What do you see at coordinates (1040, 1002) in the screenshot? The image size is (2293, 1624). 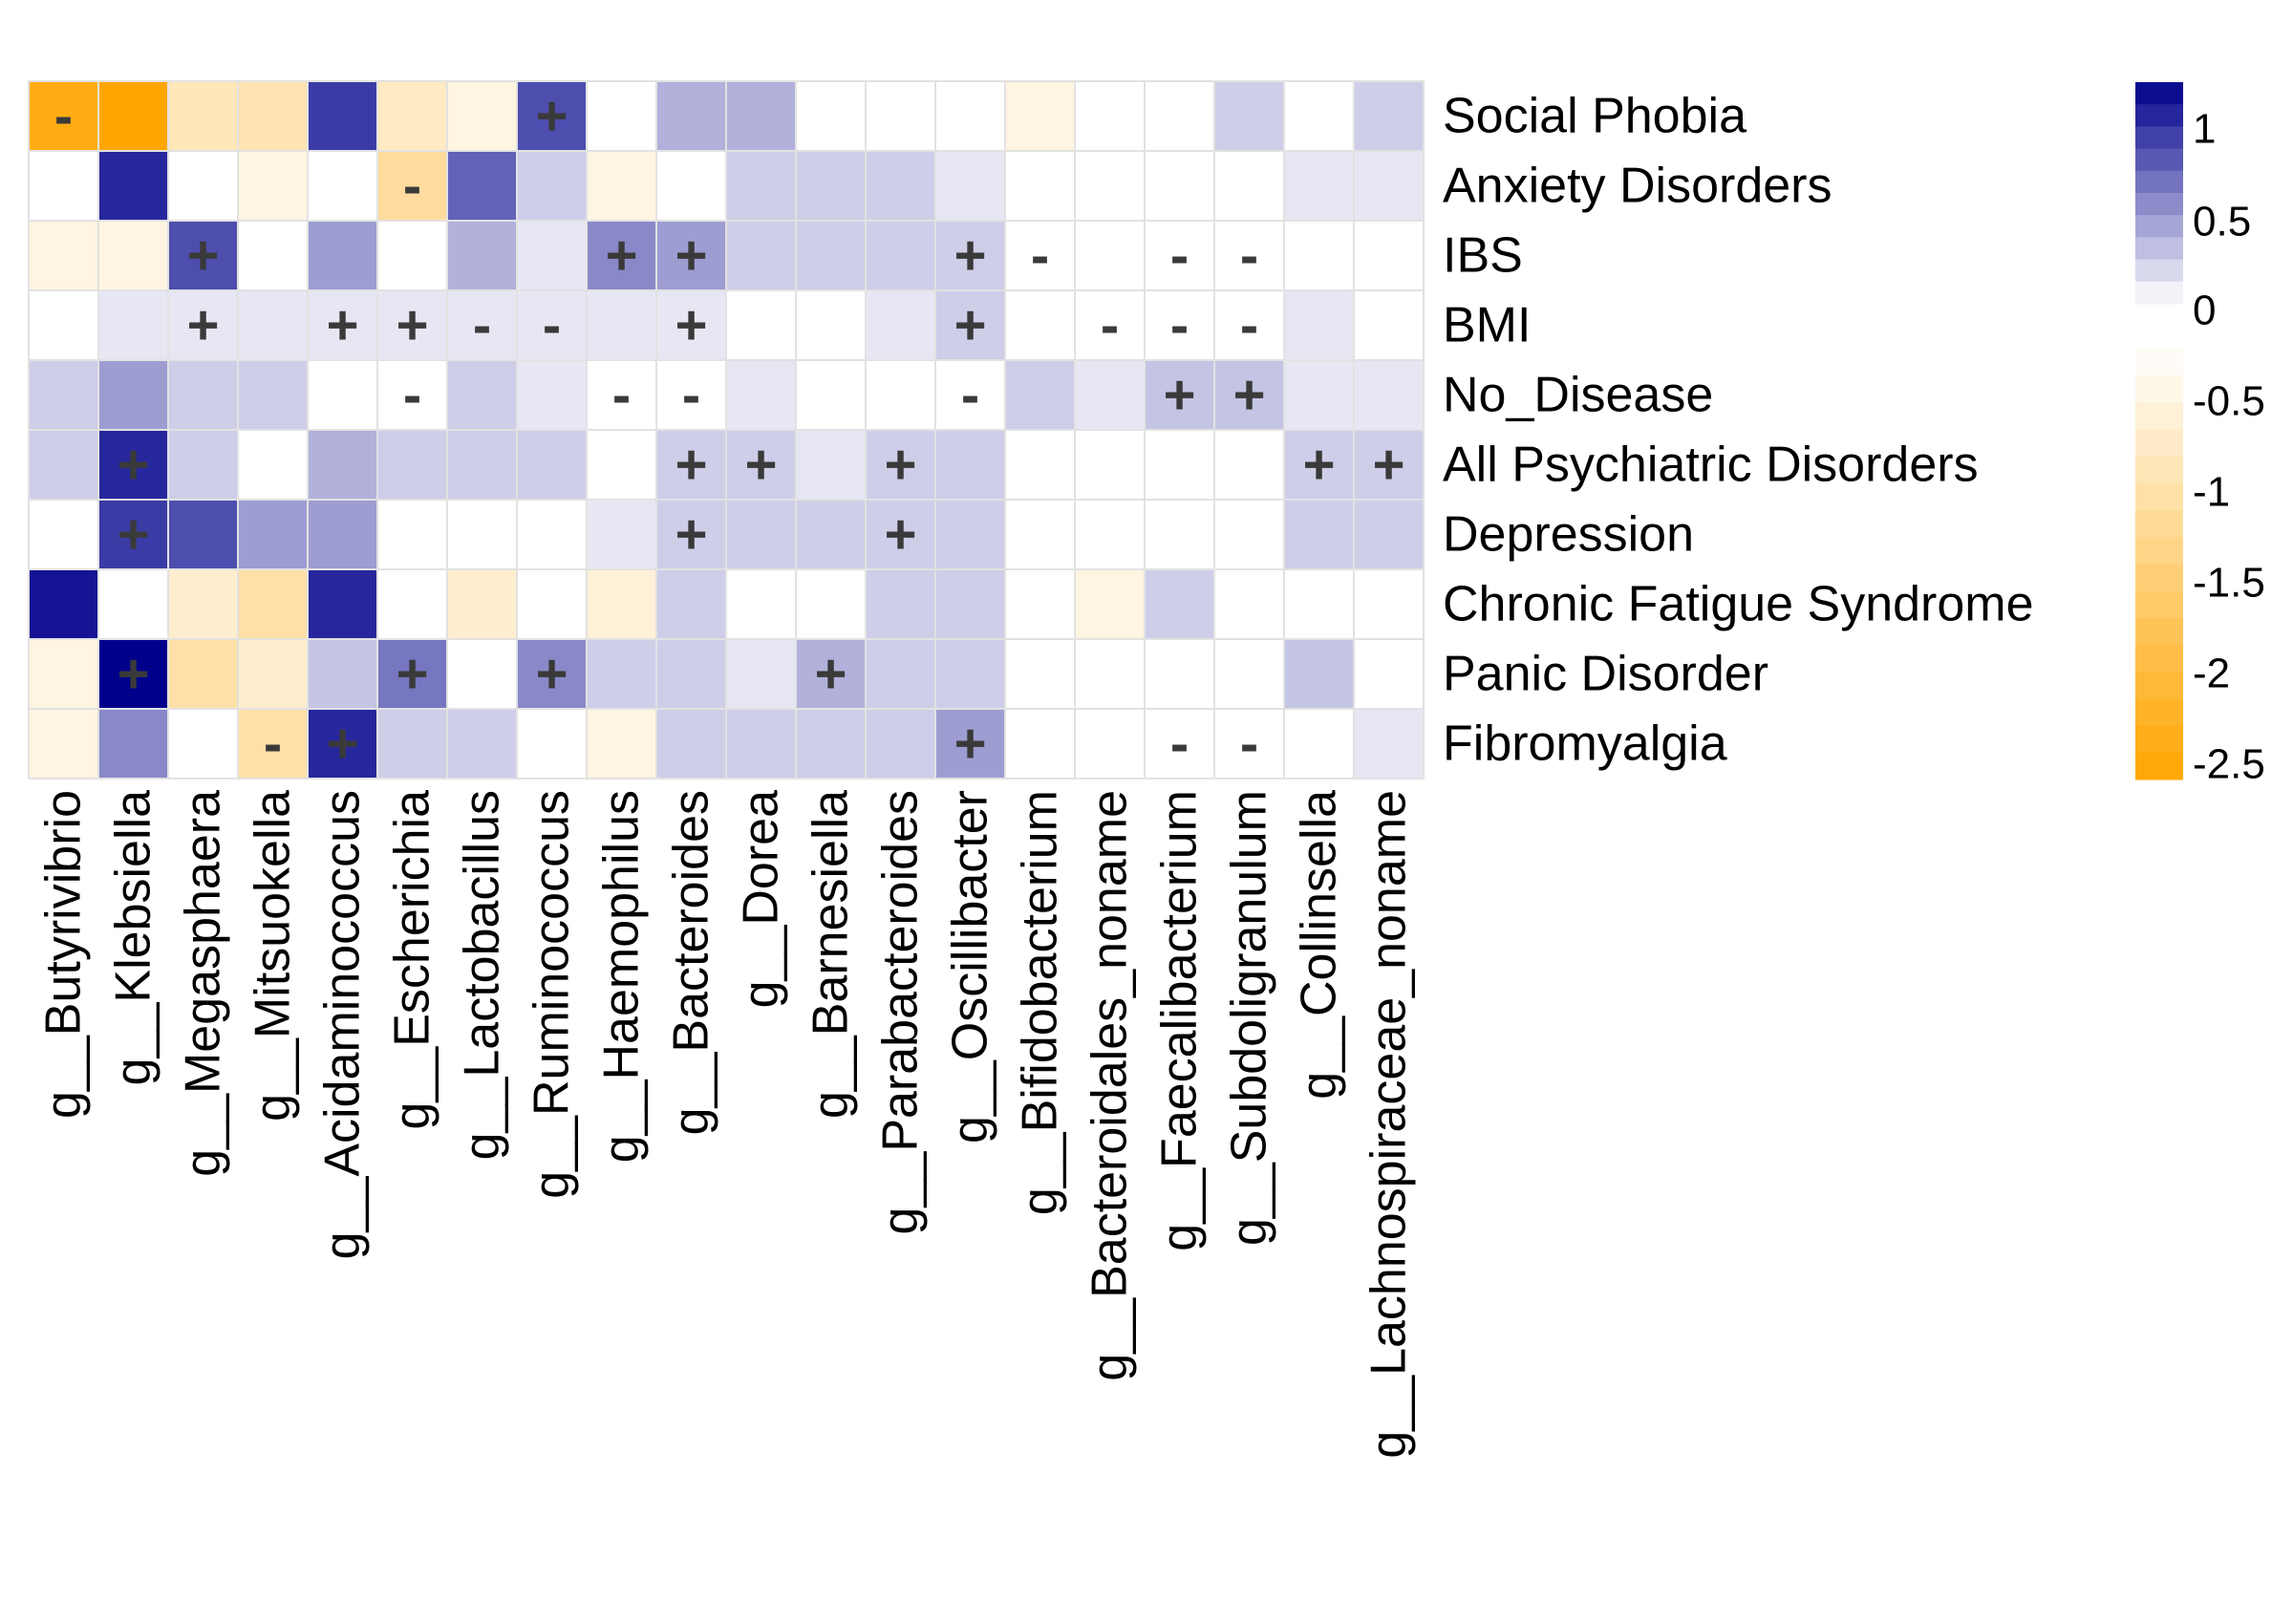 I see `column-label: g__Bifidobacterium` at bounding box center [1040, 1002].